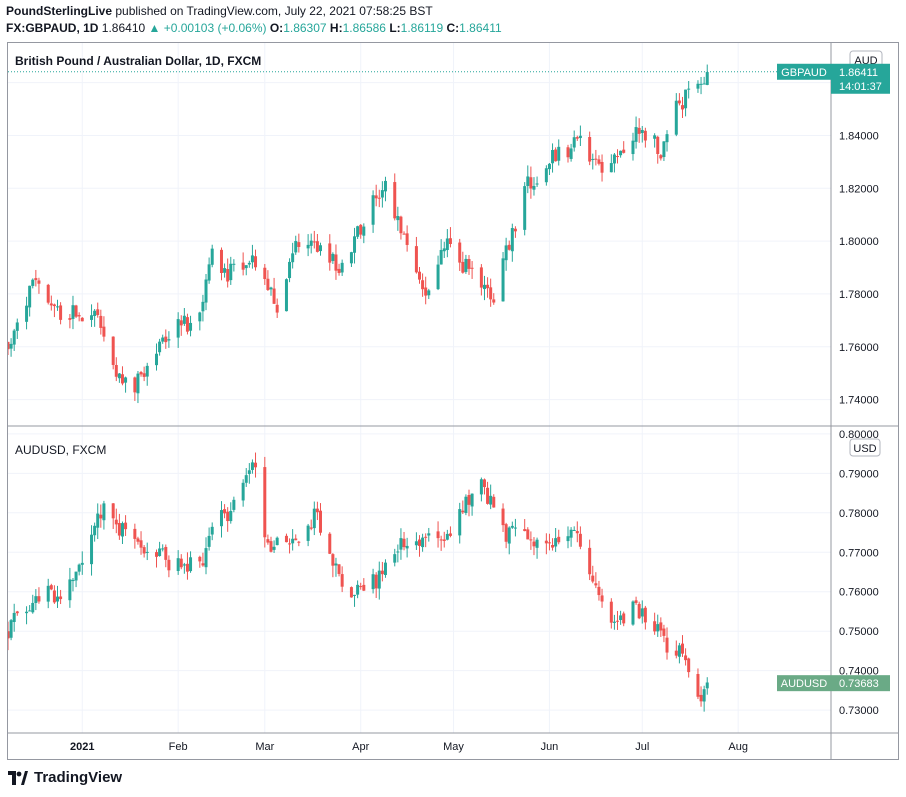 The height and width of the screenshot is (797, 906). Describe the element at coordinates (59, 11) in the screenshot. I see `publisher-name: PoundSterlingLive` at that location.